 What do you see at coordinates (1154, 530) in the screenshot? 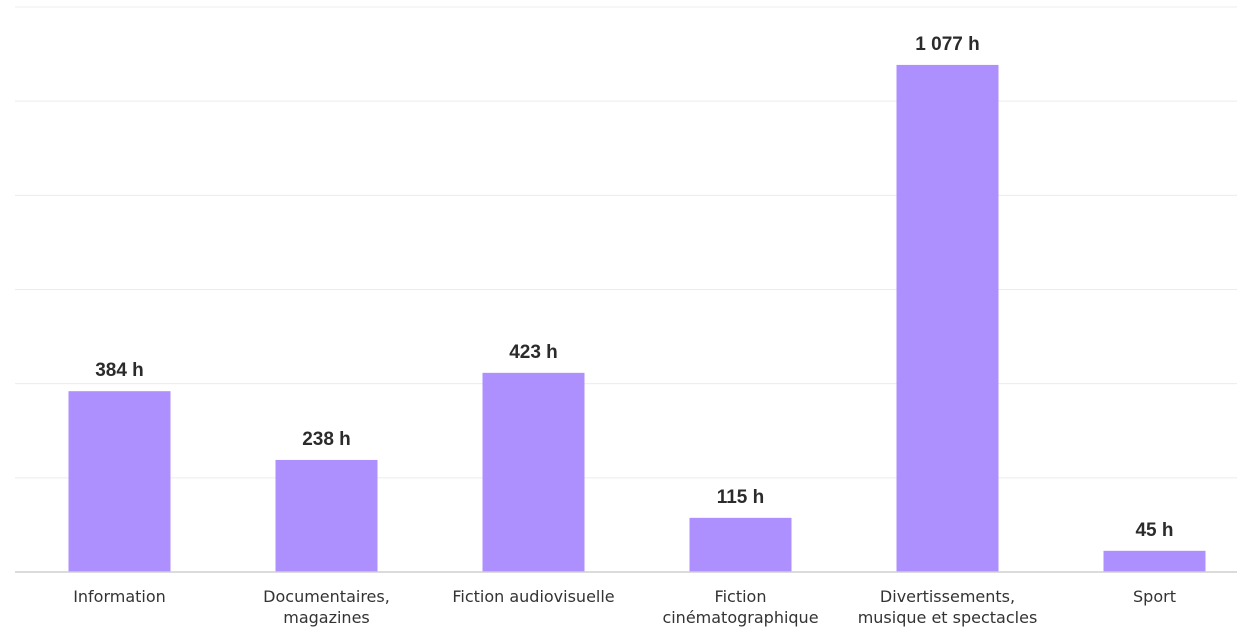
I see `bar-value-label: 45 h` at bounding box center [1154, 530].